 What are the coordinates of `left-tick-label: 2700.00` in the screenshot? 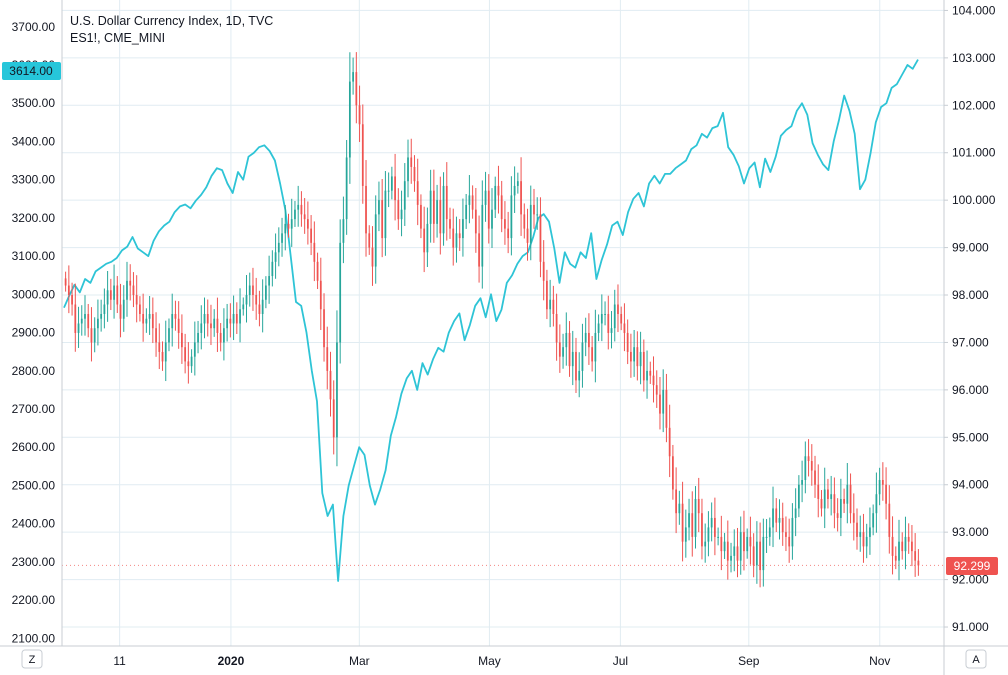 It's located at (34, 409).